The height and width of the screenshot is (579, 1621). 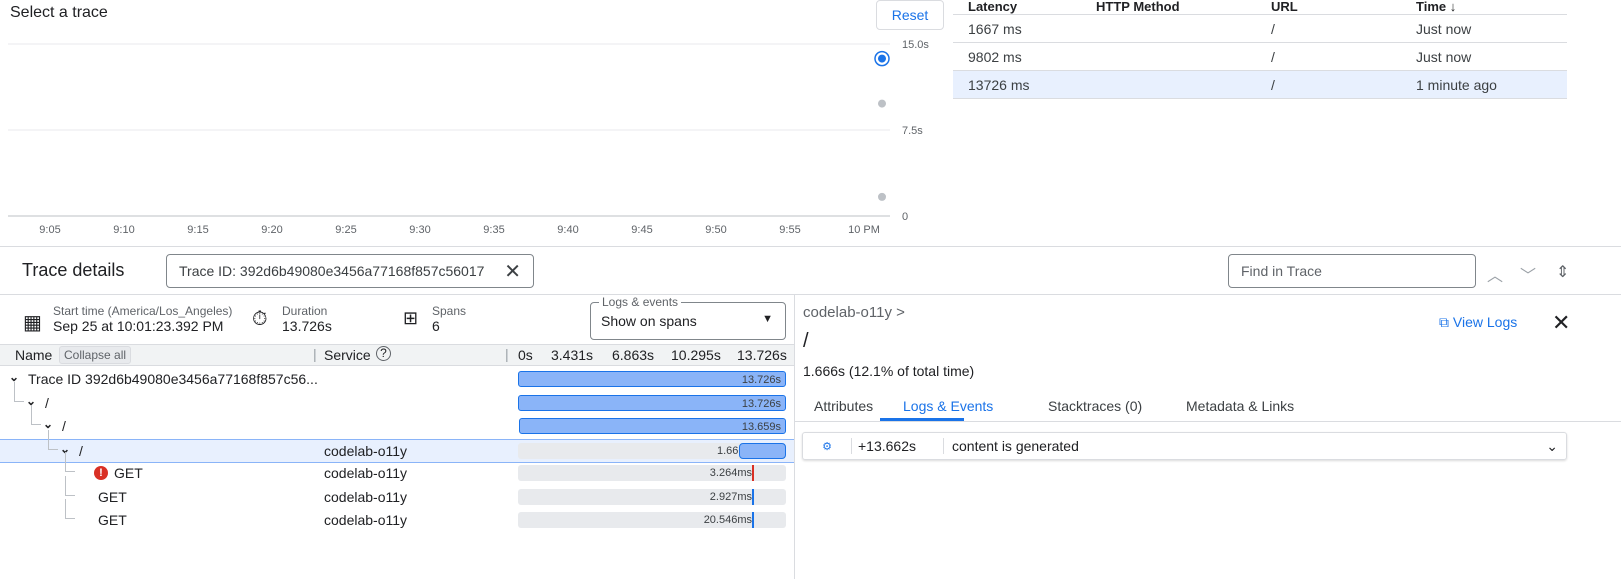 What do you see at coordinates (1552, 445) in the screenshot?
I see `expand-chevron-icon: ⌄` at bounding box center [1552, 445].